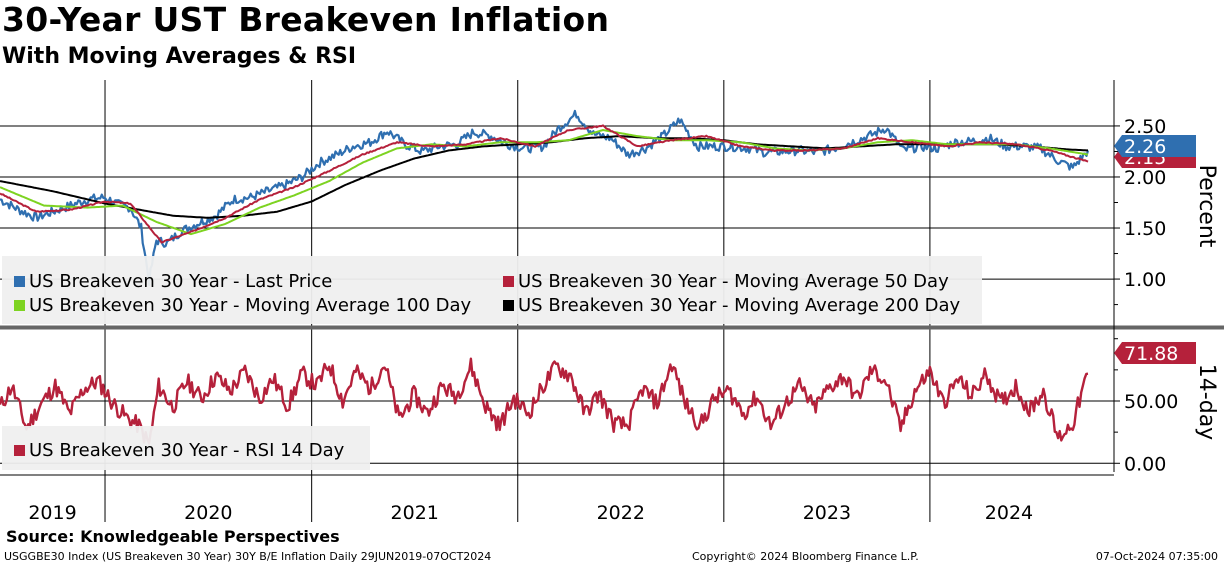 Image resolution: width=1224 pixels, height=566 pixels. Describe the element at coordinates (1145, 147) in the screenshot. I see `last-price-badge: 2.26` at that location.